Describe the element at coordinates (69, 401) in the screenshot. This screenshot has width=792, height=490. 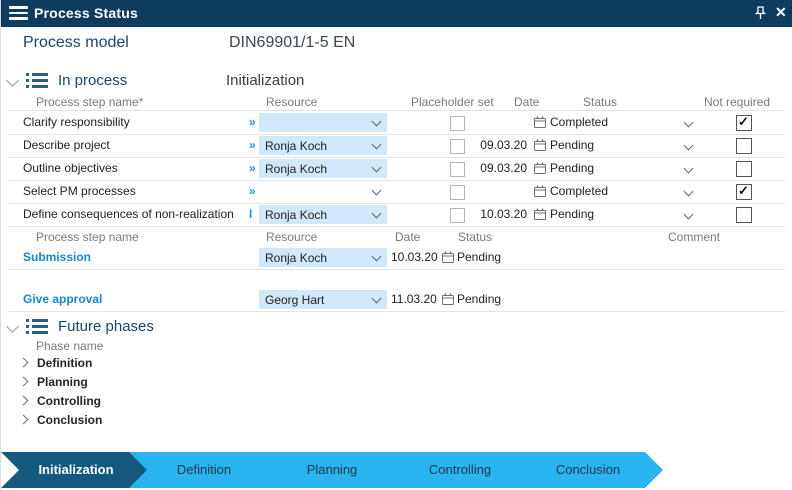
I see `phase-tree-item: Controlling` at that location.